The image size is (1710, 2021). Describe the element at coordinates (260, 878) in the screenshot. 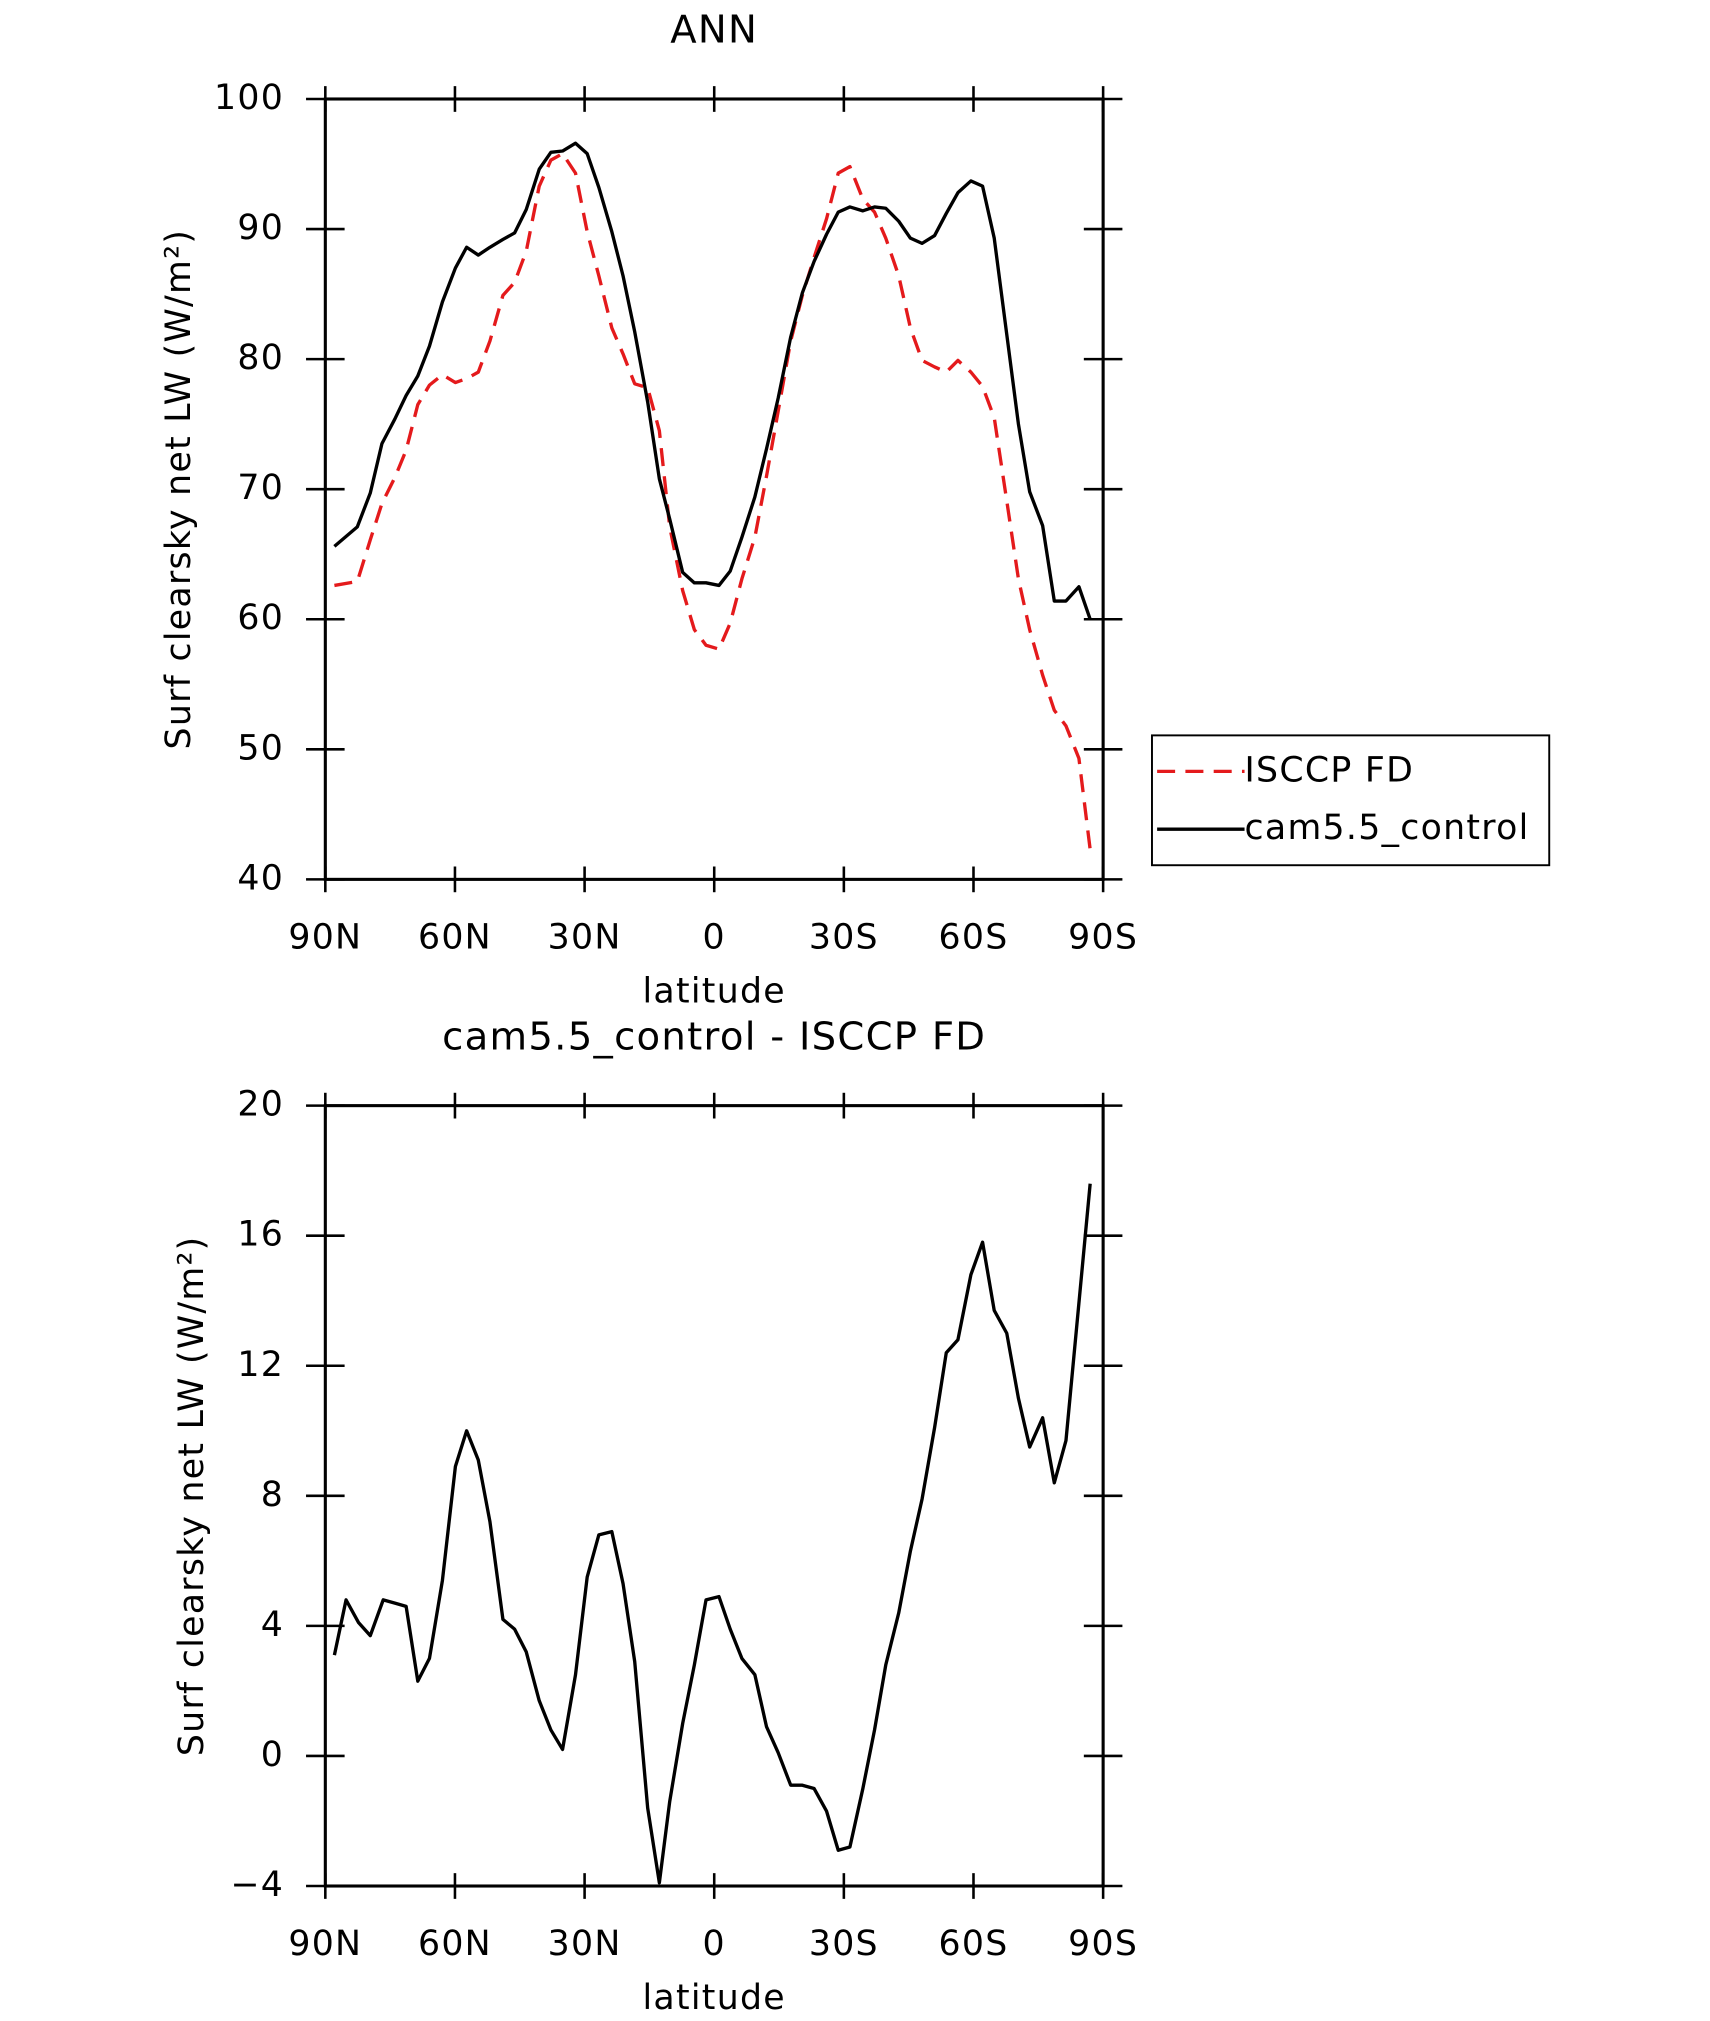

I see `y-tick-label: 40` at that location.